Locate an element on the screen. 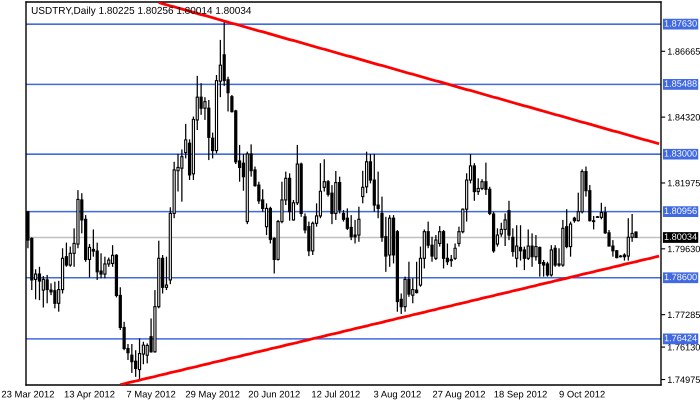 The width and height of the screenshot is (700, 402). ref-line-label: 1.78600 is located at coordinates (680, 277).